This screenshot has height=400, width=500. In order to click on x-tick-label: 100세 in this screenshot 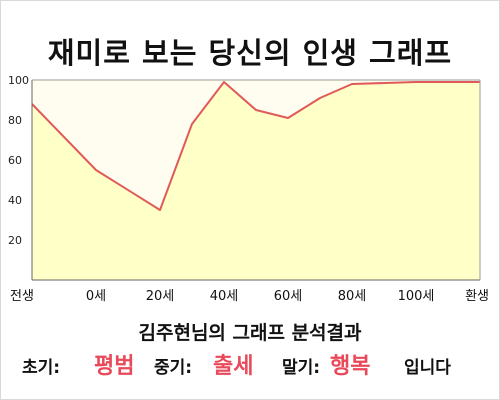, I will do `click(416, 296)`.